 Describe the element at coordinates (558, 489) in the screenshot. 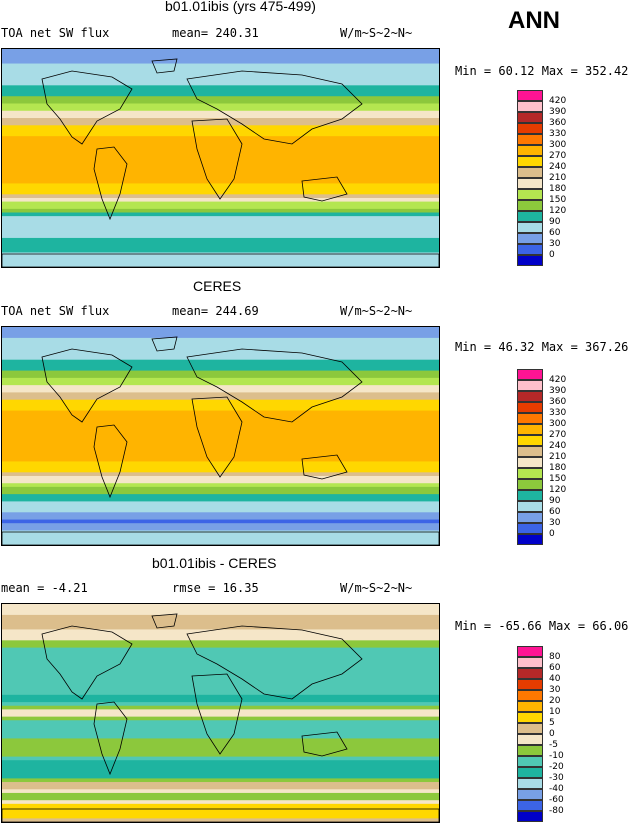

I see `legend-label: 120` at that location.